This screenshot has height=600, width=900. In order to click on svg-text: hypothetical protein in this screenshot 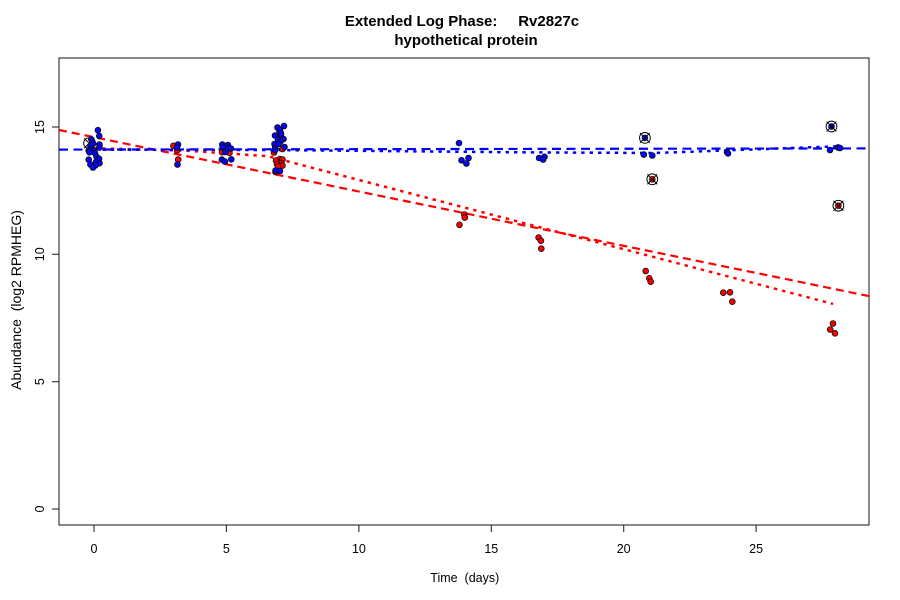, I will do `click(465, 40)`.